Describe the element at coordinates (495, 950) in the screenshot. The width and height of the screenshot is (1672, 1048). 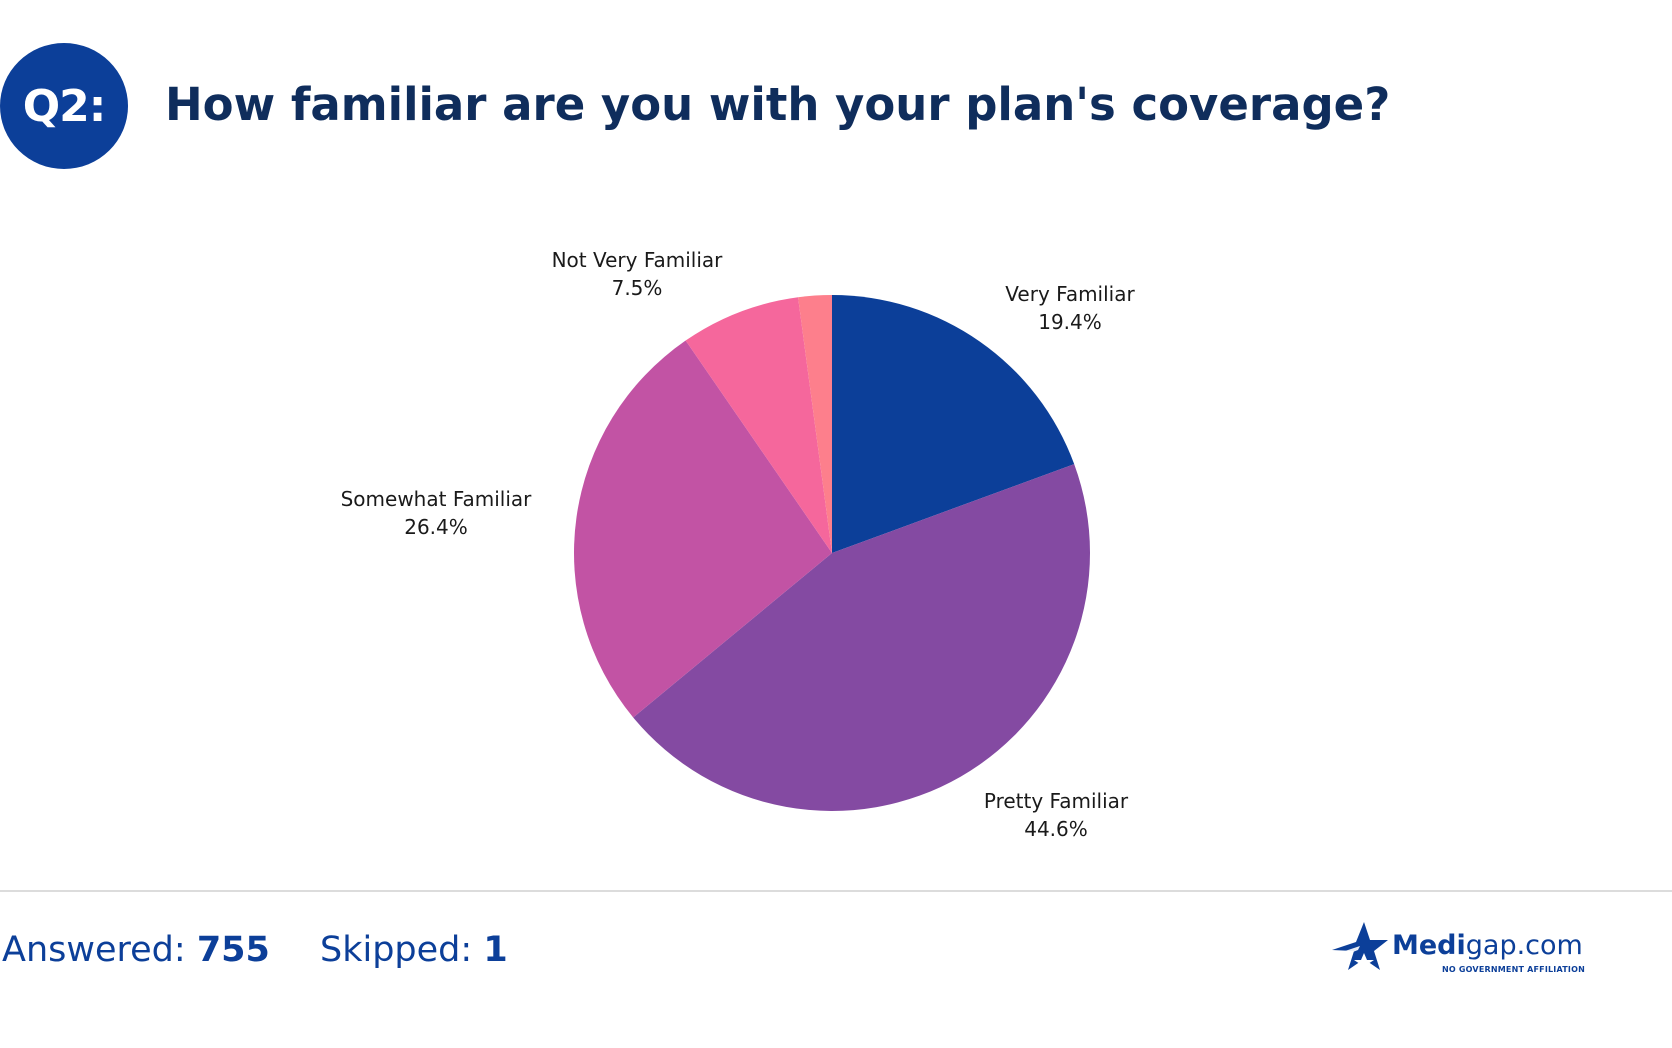
I see `skipped-value: 1` at that location.